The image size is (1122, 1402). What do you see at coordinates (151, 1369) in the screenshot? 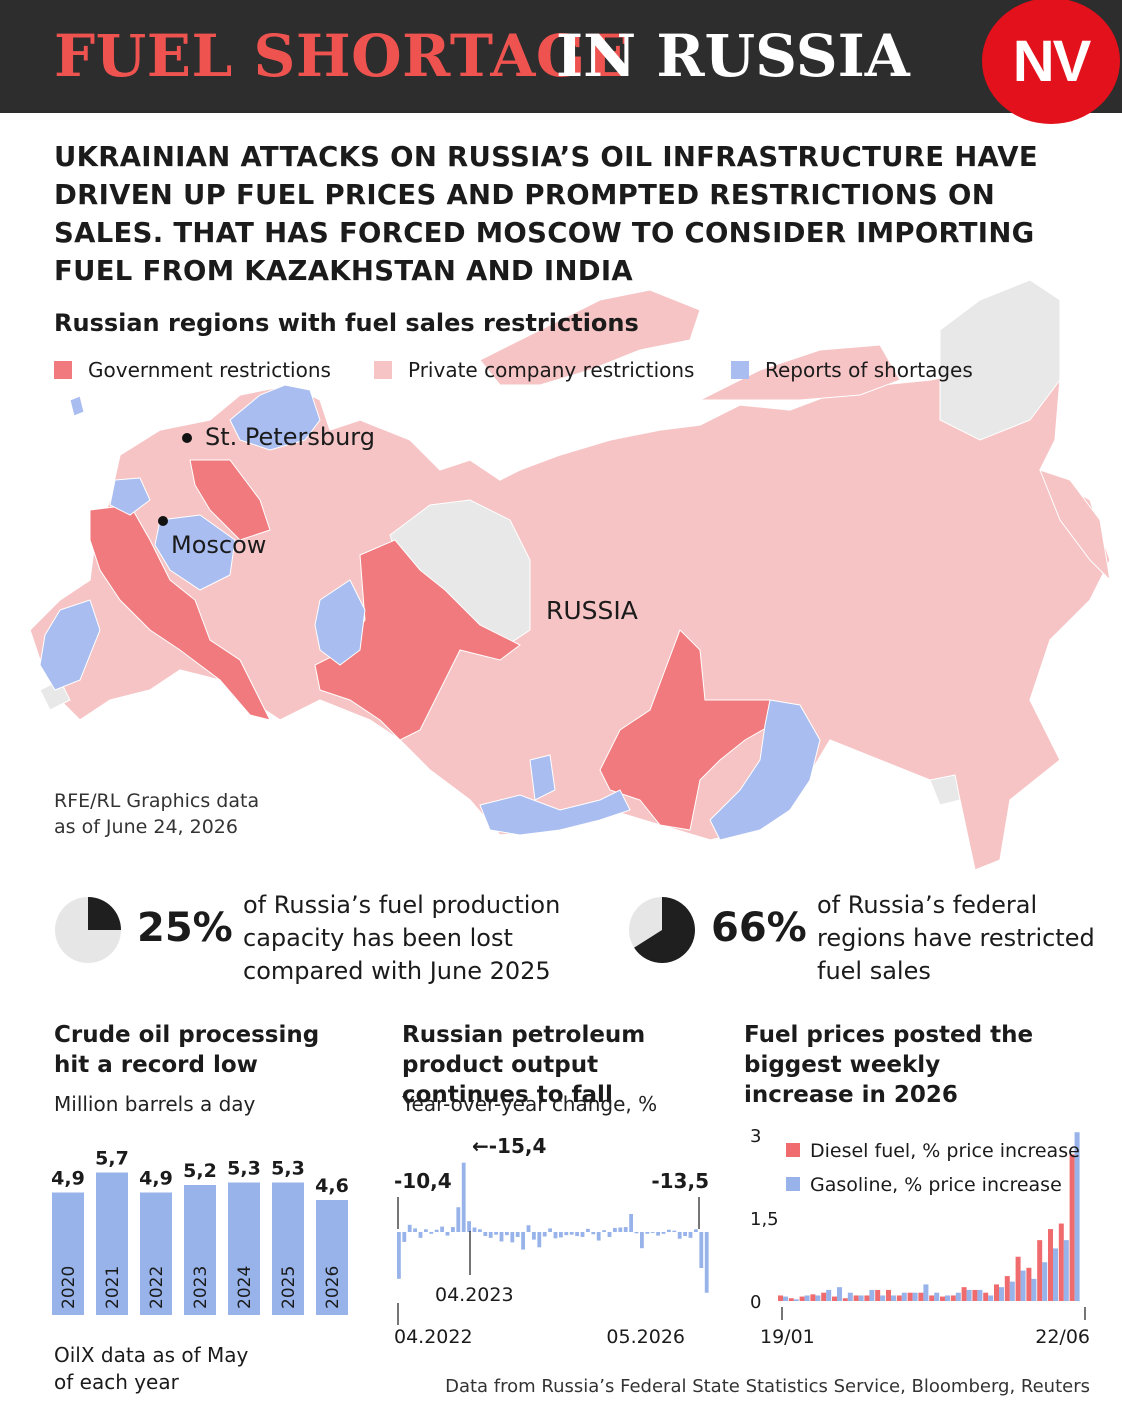
I see `chart1-note: OilX data as of May of each year` at bounding box center [151, 1369].